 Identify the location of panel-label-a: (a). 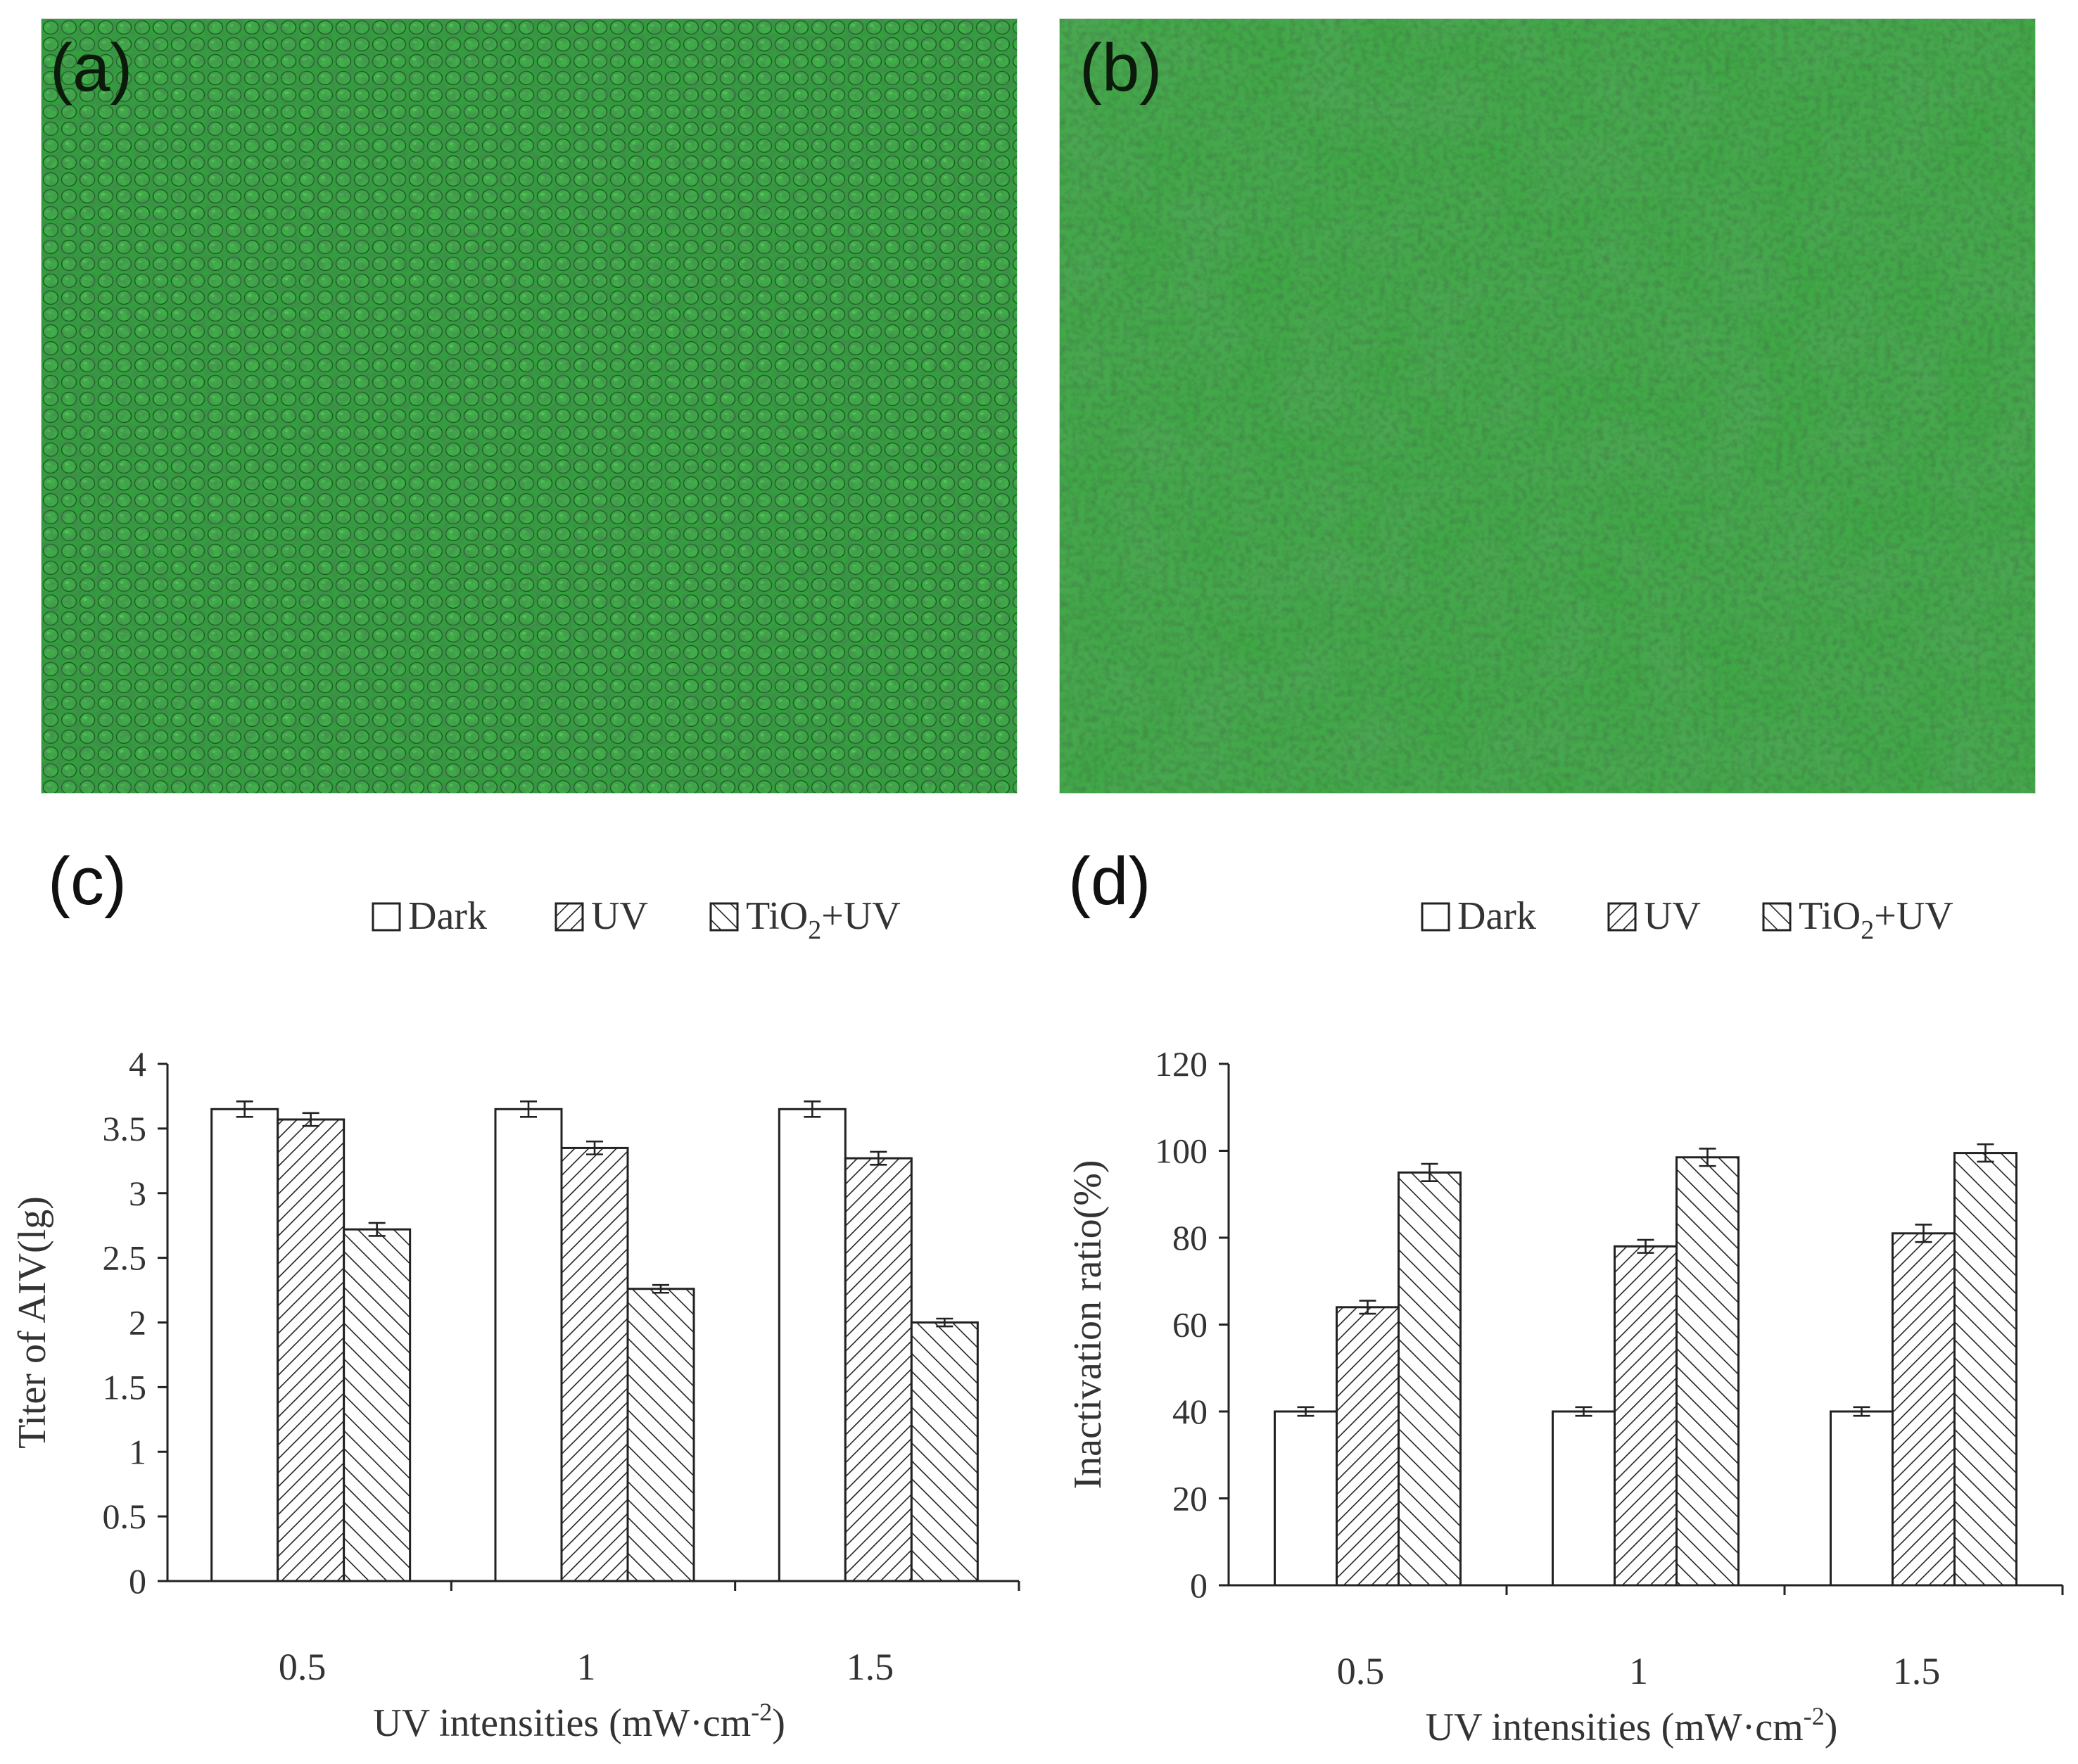
(91, 68).